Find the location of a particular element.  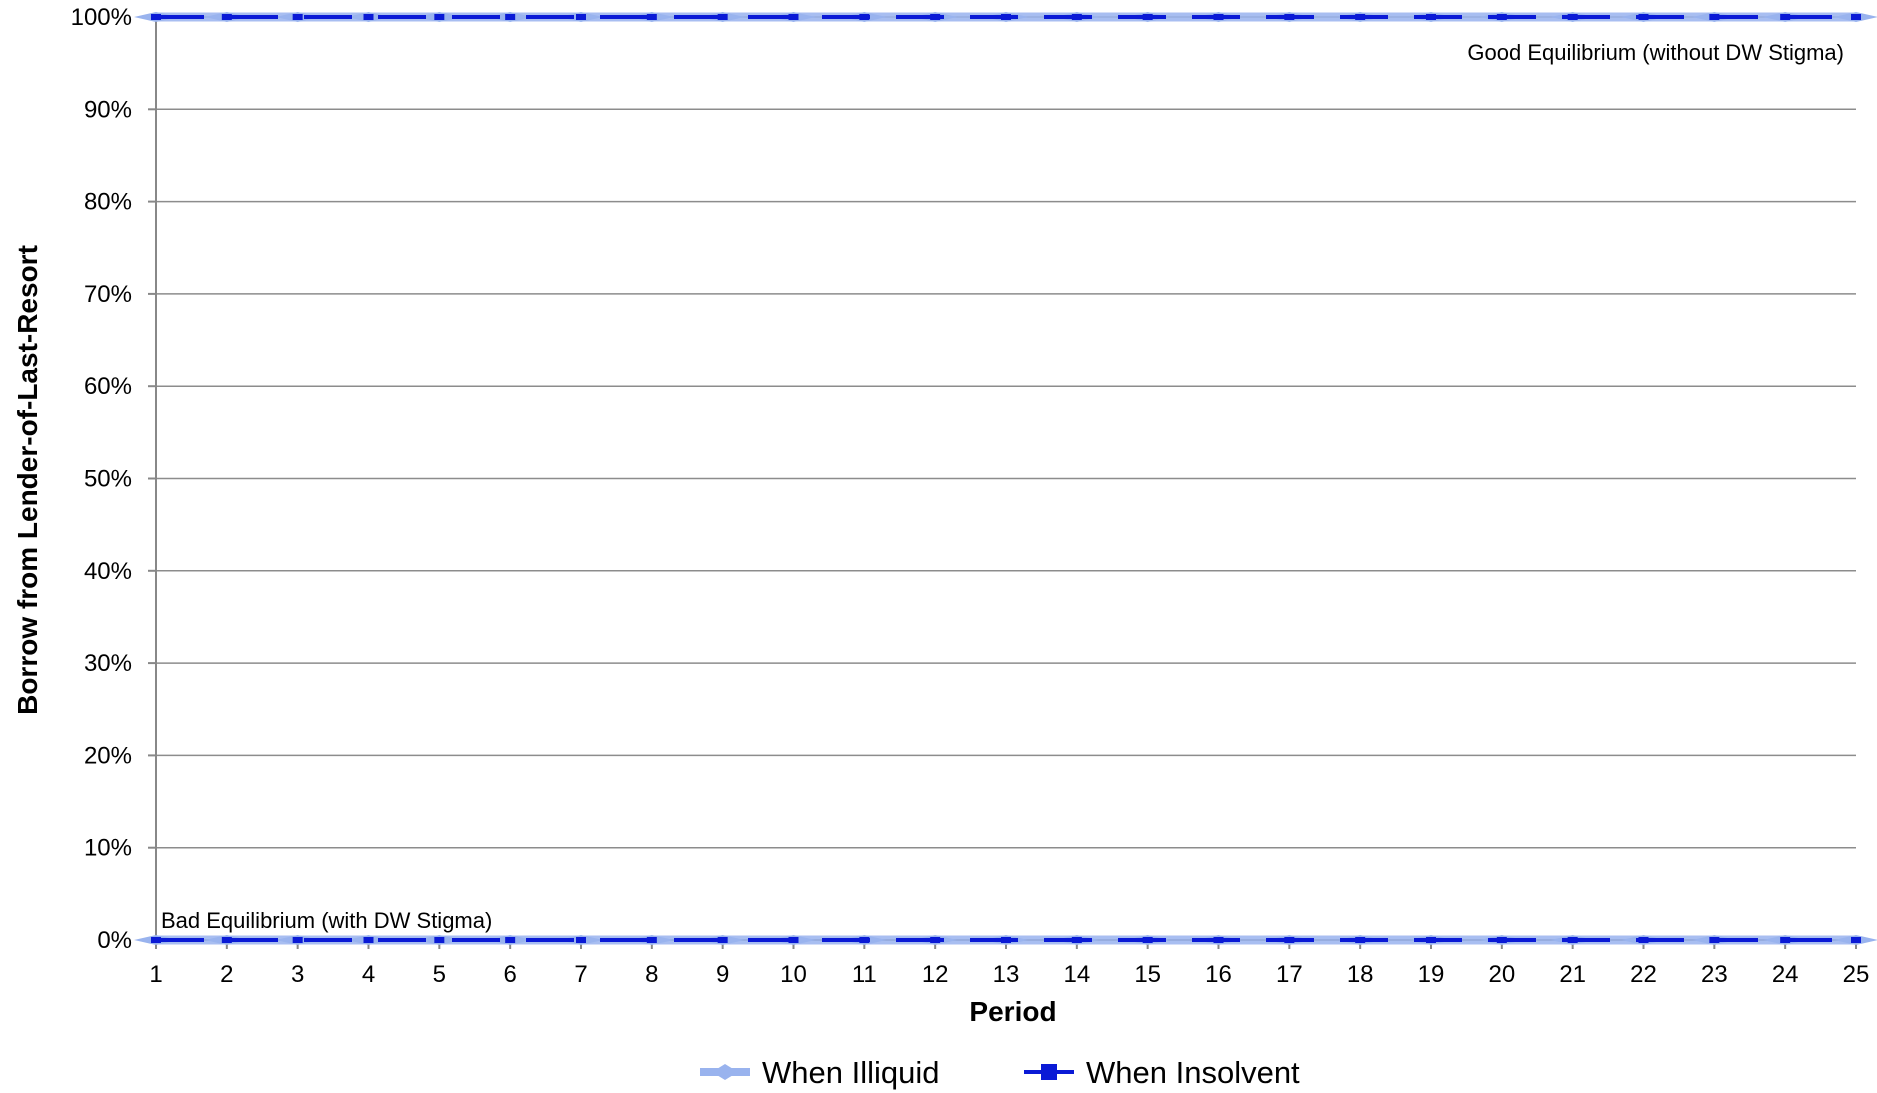

y-axis-ticks: 0% 10% 20% 30% 40% 50% 60% 70% 80% 90% 100% is located at coordinates (113, 479).